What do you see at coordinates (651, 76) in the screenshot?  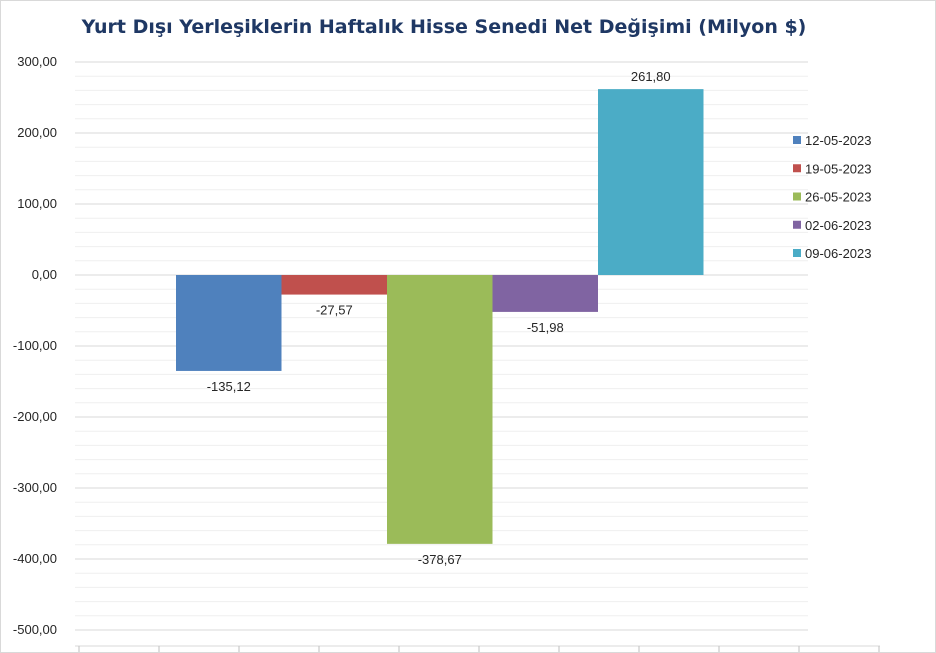 I see `data-label: 261,80` at bounding box center [651, 76].